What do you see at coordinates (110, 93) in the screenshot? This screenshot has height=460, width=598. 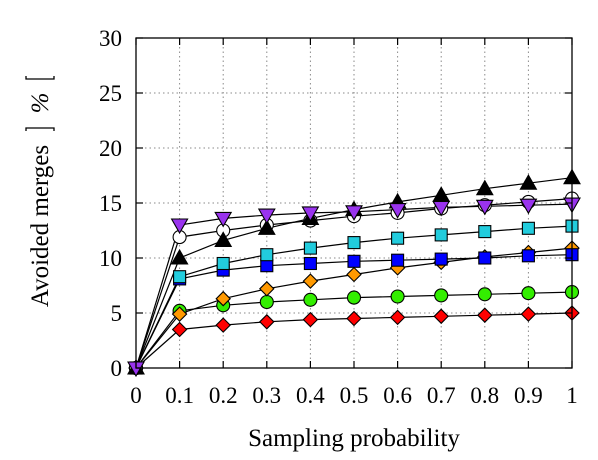 I see `y-tick-label: 25` at bounding box center [110, 93].